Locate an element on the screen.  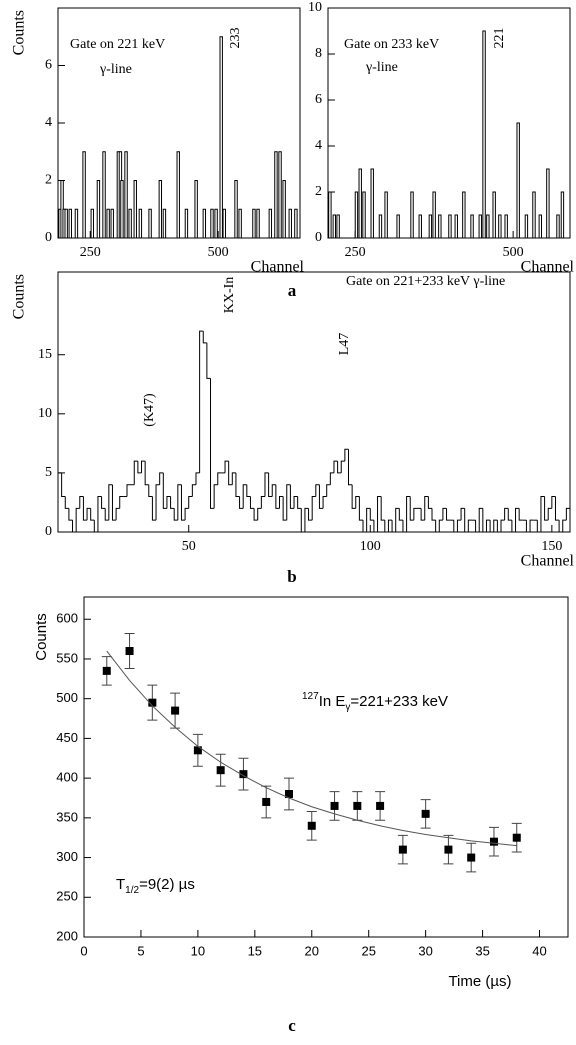
annotation: 127In Eγ=221+233 keV is located at coordinates (375, 702).